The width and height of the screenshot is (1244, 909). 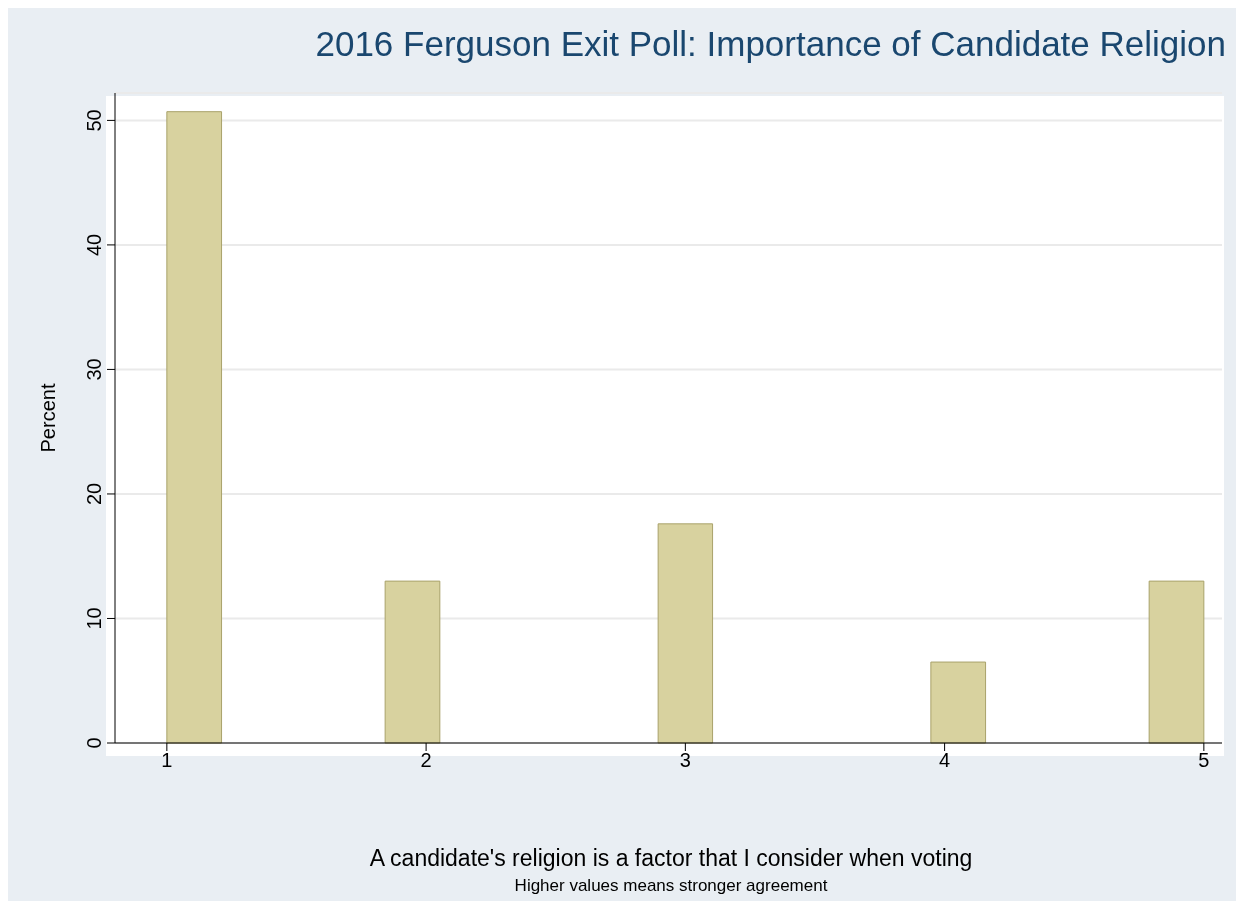 What do you see at coordinates (671, 858) in the screenshot?
I see `x-axis-title: A candidate's religion is a factor that I consider when voting` at bounding box center [671, 858].